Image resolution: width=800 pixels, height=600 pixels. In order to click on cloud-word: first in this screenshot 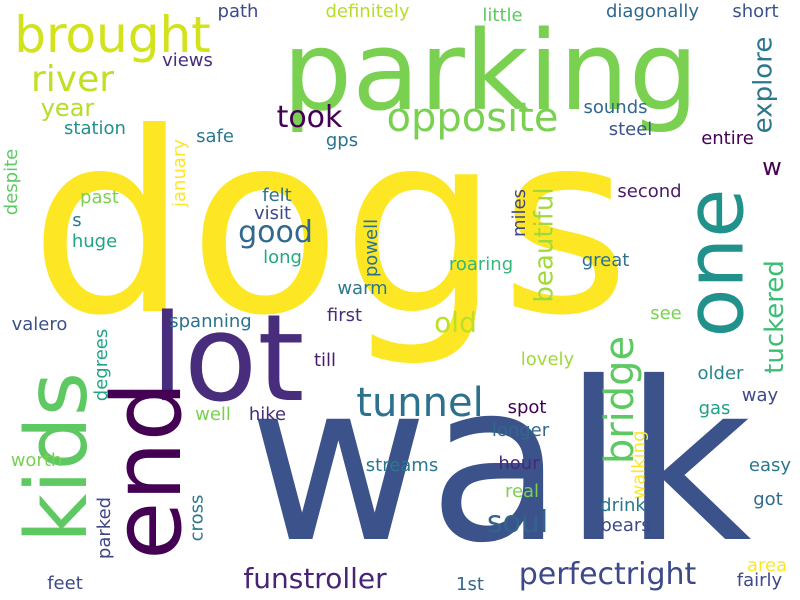, I will do `click(344, 315)`.